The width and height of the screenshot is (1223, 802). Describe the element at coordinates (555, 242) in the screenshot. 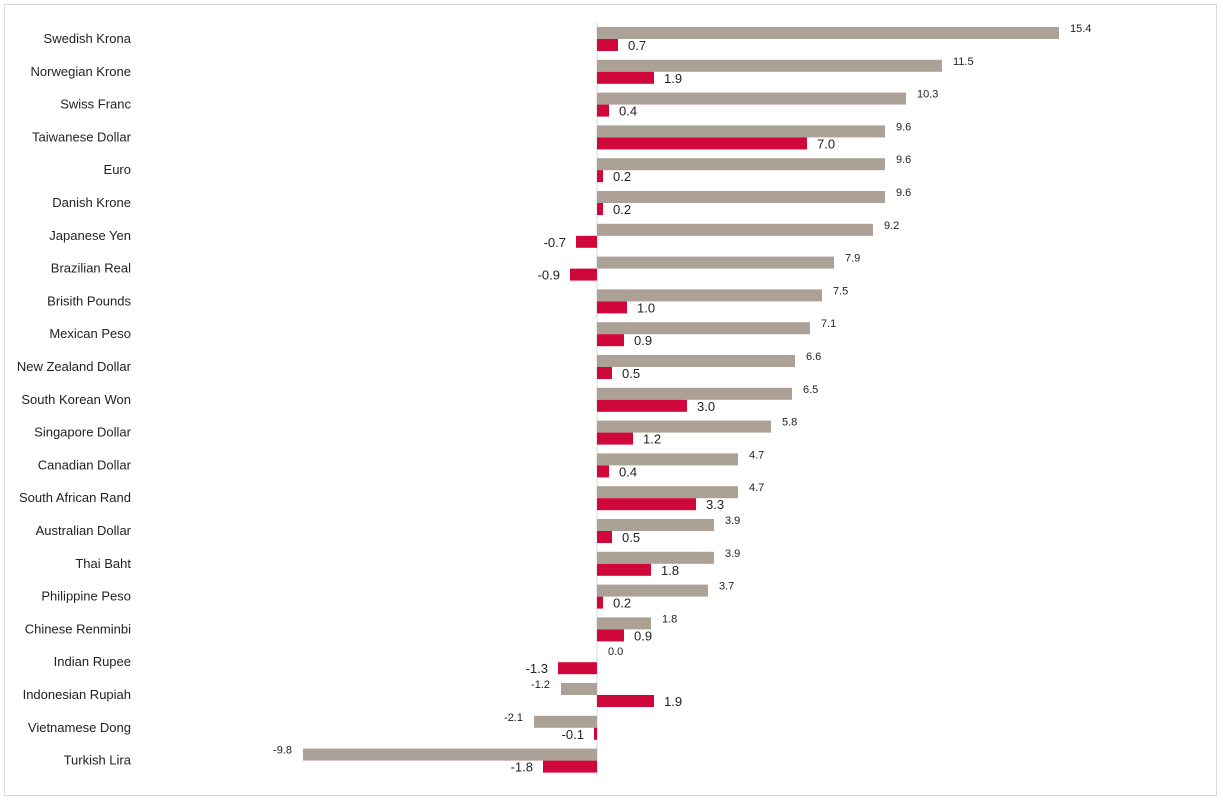

I see `series-2-value-label: -0.7` at that location.